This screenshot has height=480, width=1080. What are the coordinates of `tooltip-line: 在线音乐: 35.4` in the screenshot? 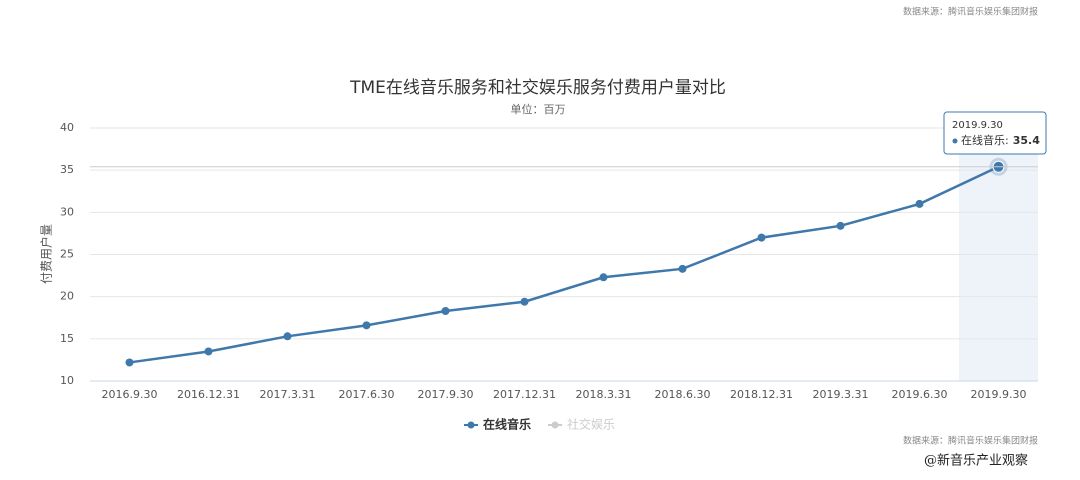 It's located at (1000, 140).